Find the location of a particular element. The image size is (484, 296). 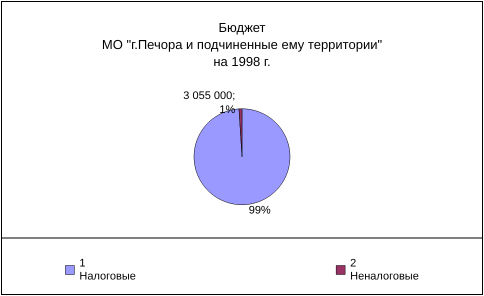

legend-label: 2 Неналоговые is located at coordinates (384, 270).